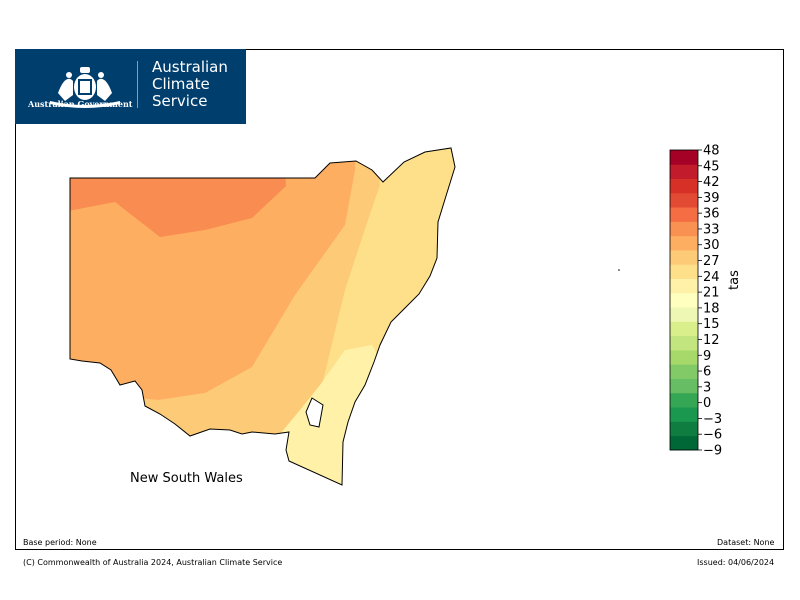 The image size is (800, 600). I want to click on colorbar-tick-label: 18, so click(711, 308).